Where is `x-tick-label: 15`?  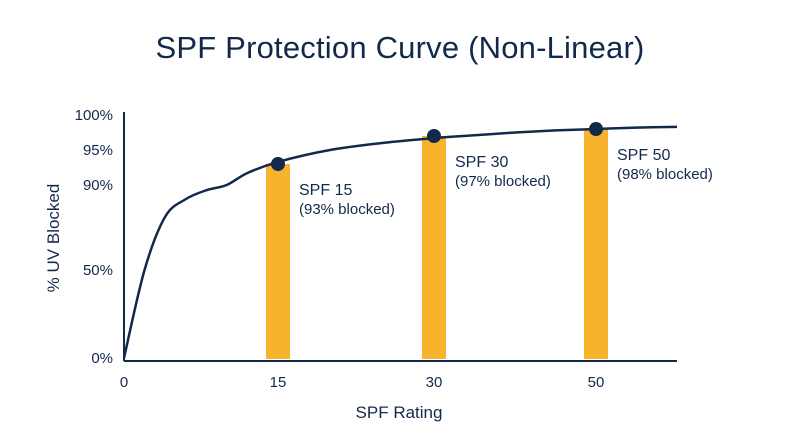 x-tick-label: 15 is located at coordinates (278, 382).